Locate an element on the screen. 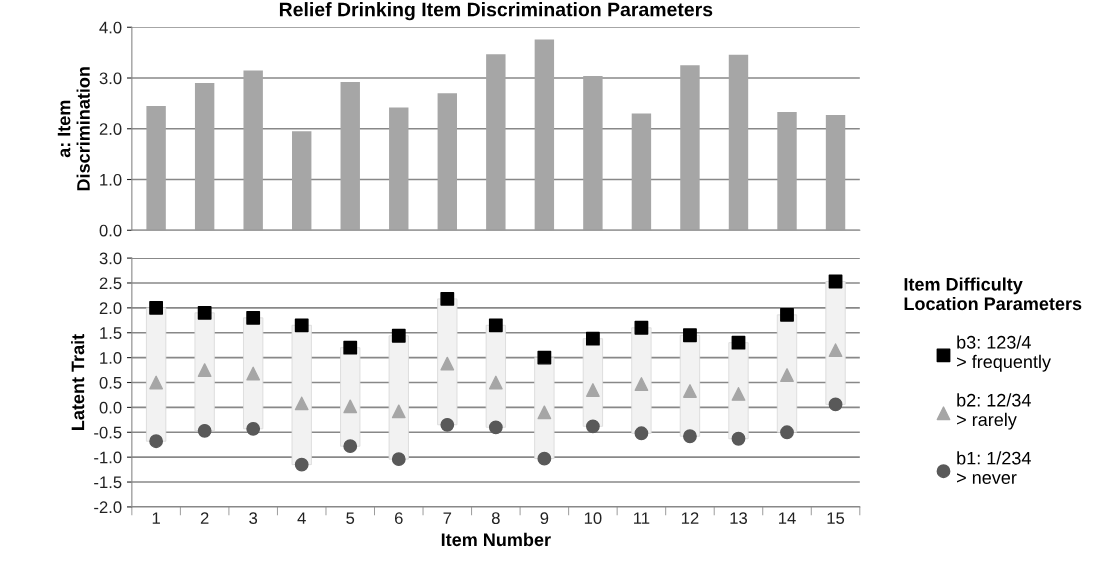 Image resolution: width=1108 pixels, height=580 pixels. legend-label: b1: 1/234 > never is located at coordinates (994, 467).